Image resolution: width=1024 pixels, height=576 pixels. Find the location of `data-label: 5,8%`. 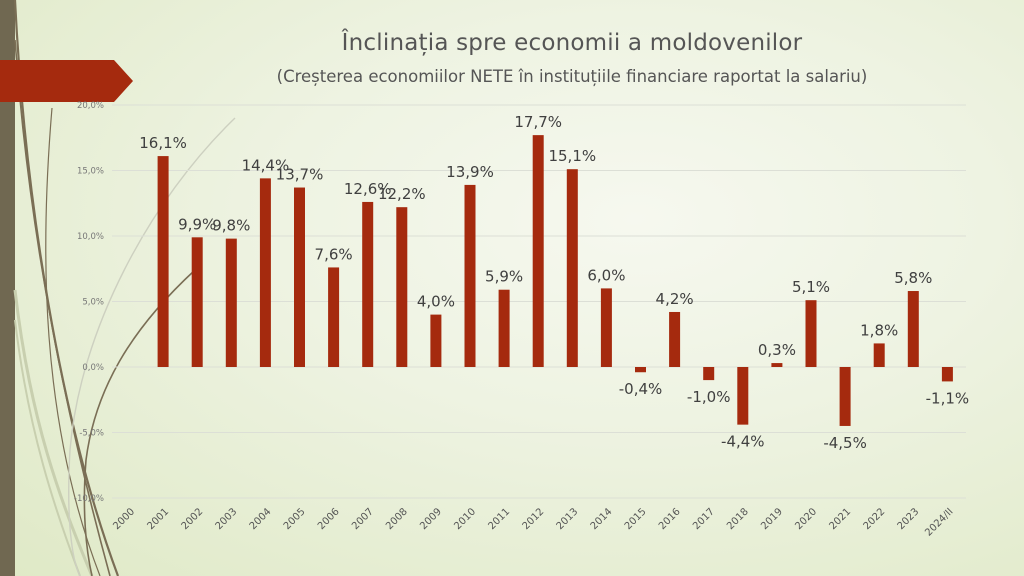

data-label: 5,8% is located at coordinates (913, 278).